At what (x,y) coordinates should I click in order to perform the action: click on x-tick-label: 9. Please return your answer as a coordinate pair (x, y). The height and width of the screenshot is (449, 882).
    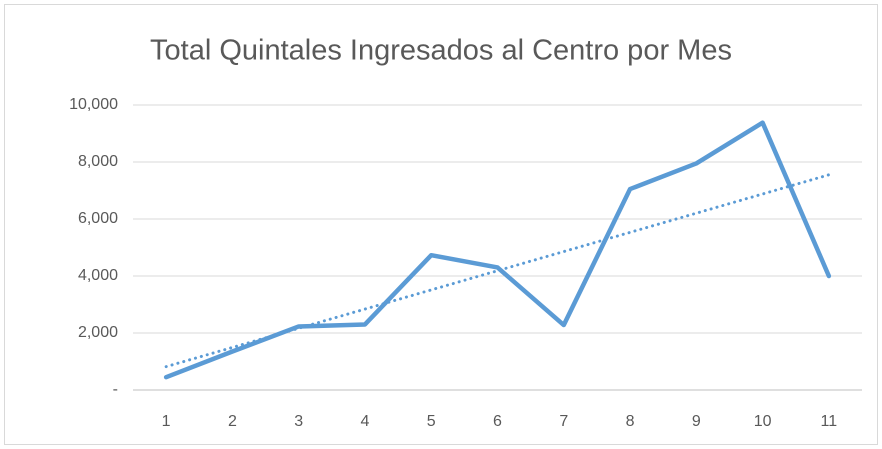
    Looking at the image, I should click on (696, 421).